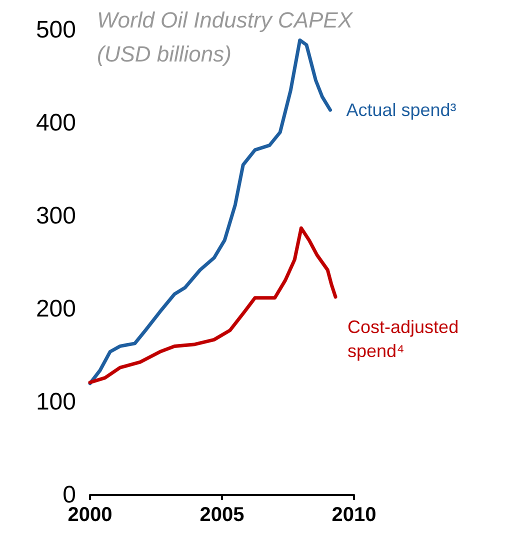 This screenshot has width=506, height=538. I want to click on y-tick-label: 500, so click(56, 30).